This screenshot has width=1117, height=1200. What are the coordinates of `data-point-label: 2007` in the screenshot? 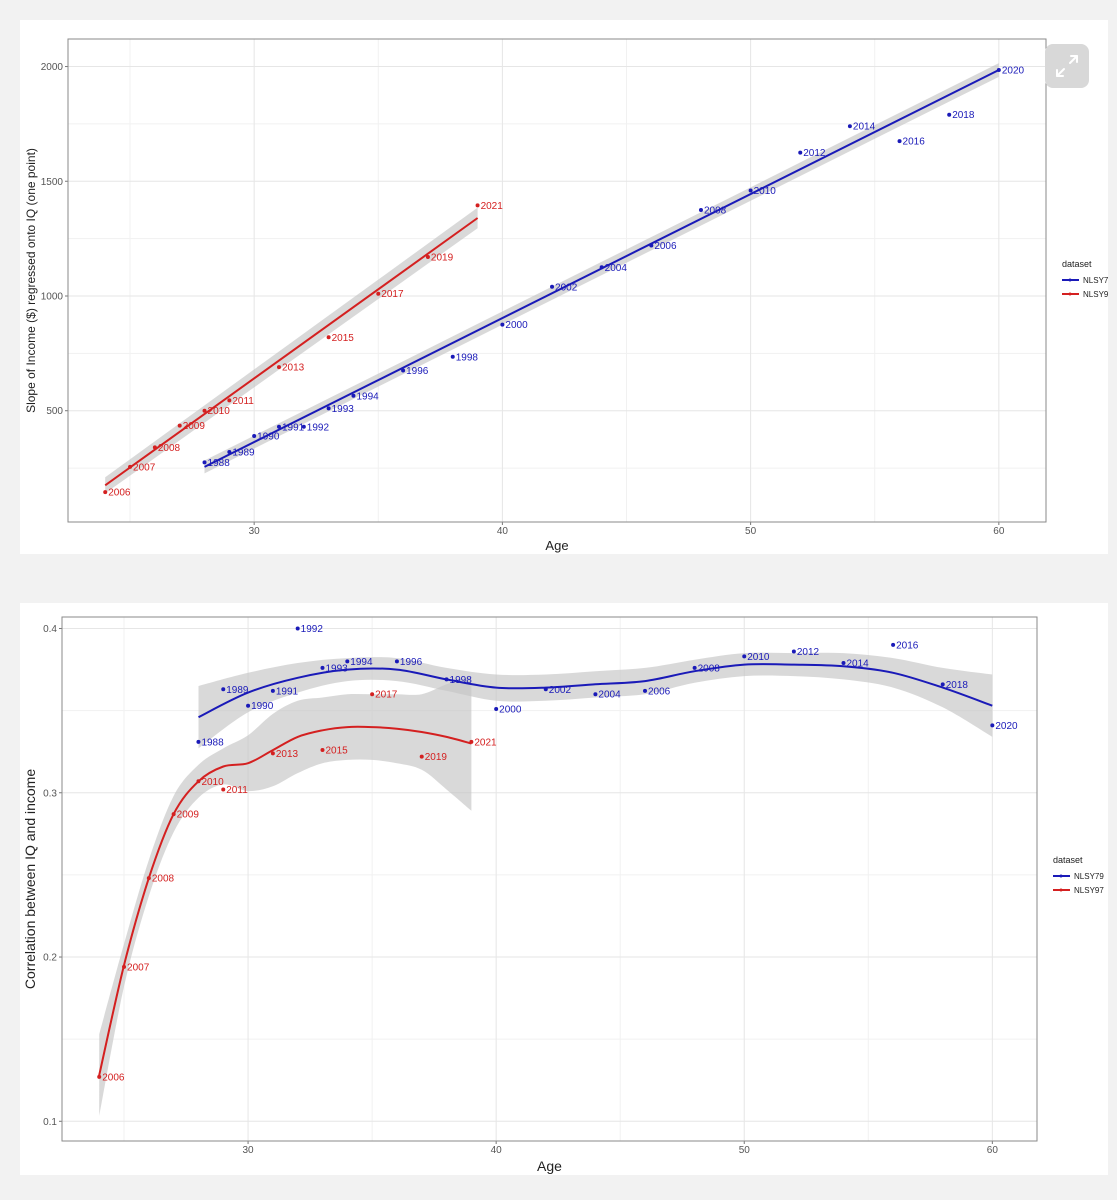 It's located at (144, 467).